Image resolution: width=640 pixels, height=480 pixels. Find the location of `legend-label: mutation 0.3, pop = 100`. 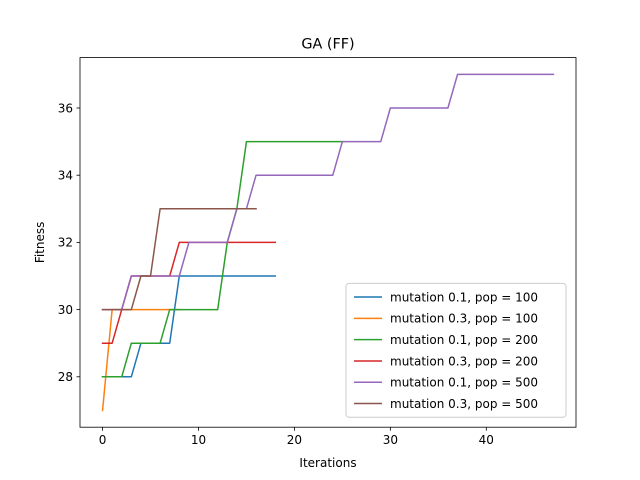

legend-label: mutation 0.3, pop = 100 is located at coordinates (464, 319).